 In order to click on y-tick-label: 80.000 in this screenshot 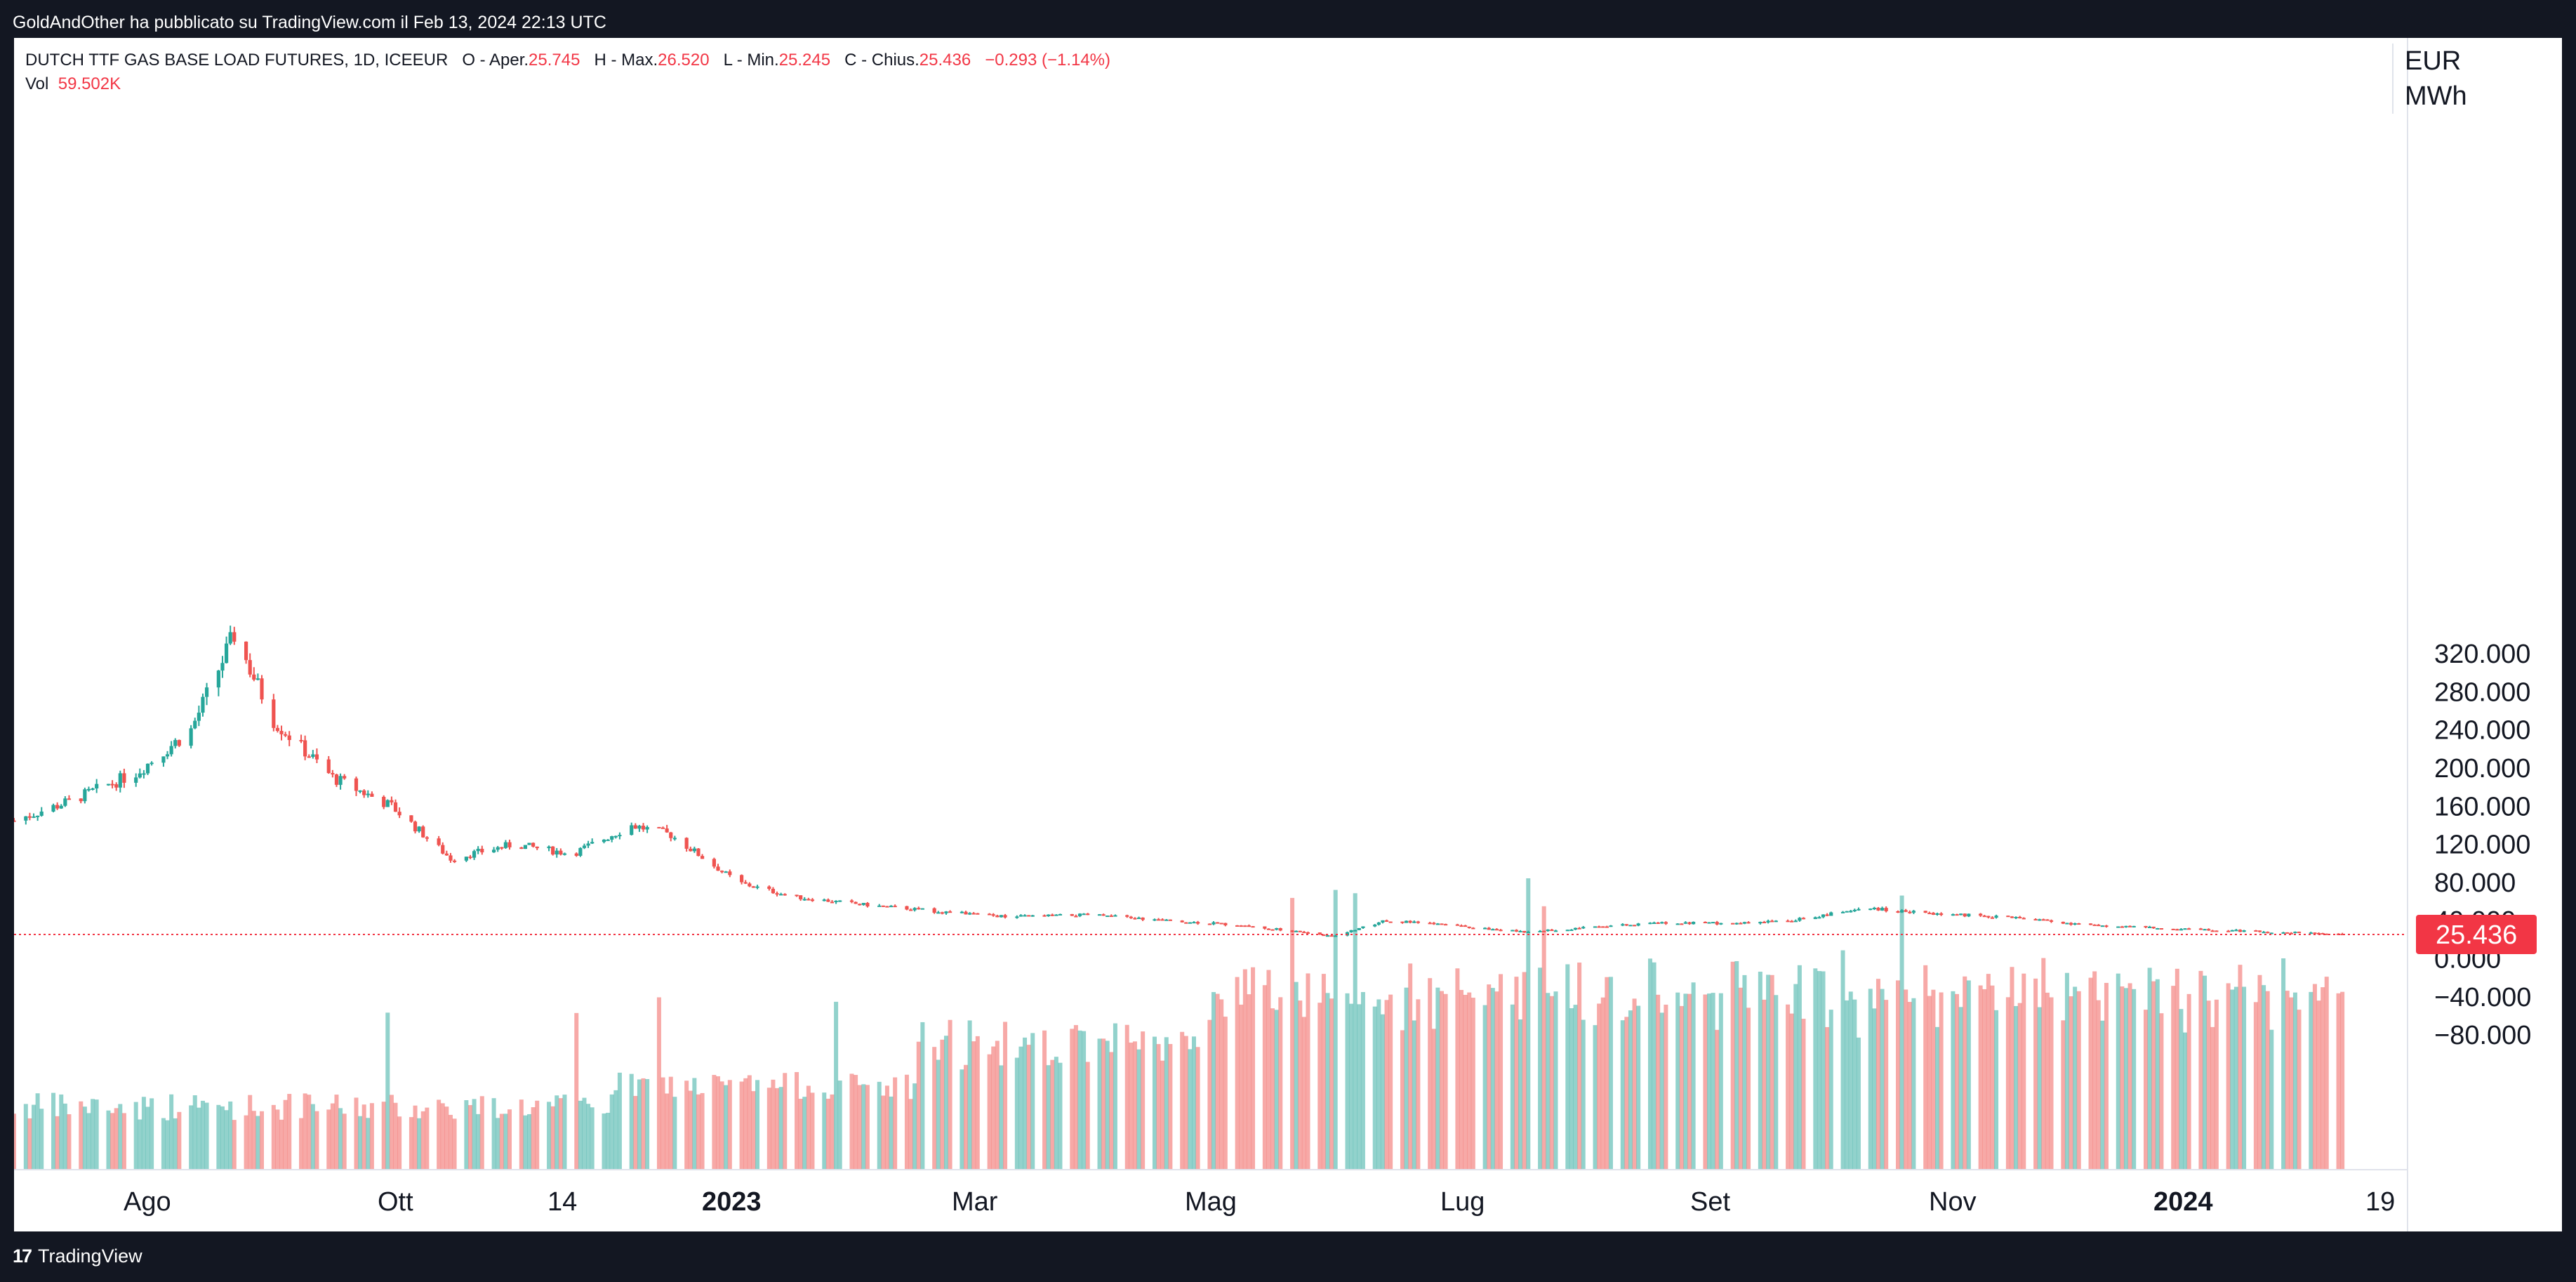, I will do `click(2475, 883)`.